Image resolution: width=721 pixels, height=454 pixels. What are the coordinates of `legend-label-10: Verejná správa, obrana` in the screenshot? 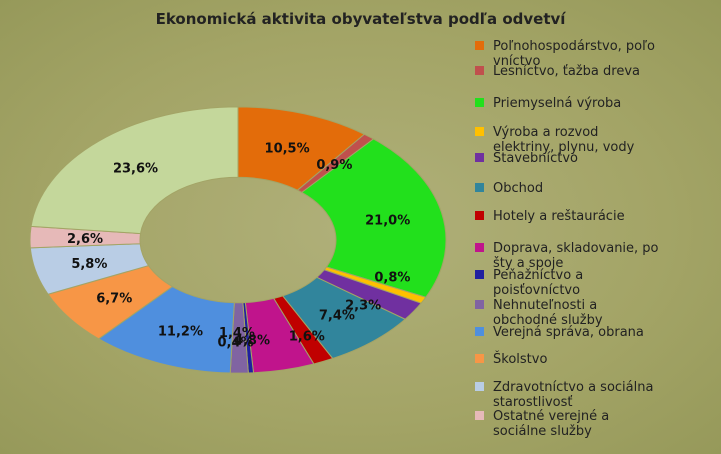 It's located at (568, 332).